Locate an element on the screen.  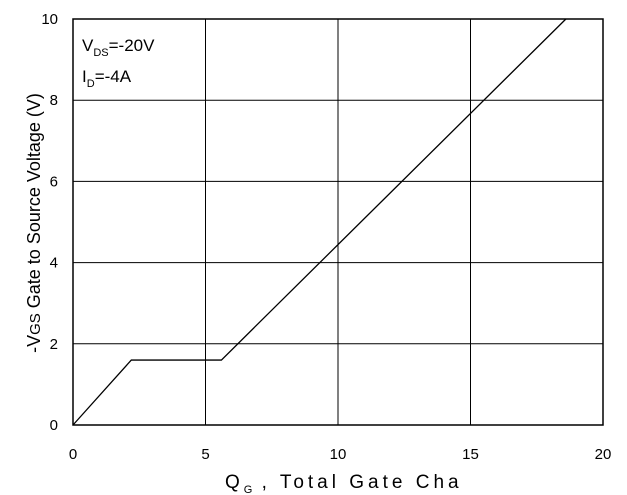
y-tick-label: 2 is located at coordinates (54, 344).